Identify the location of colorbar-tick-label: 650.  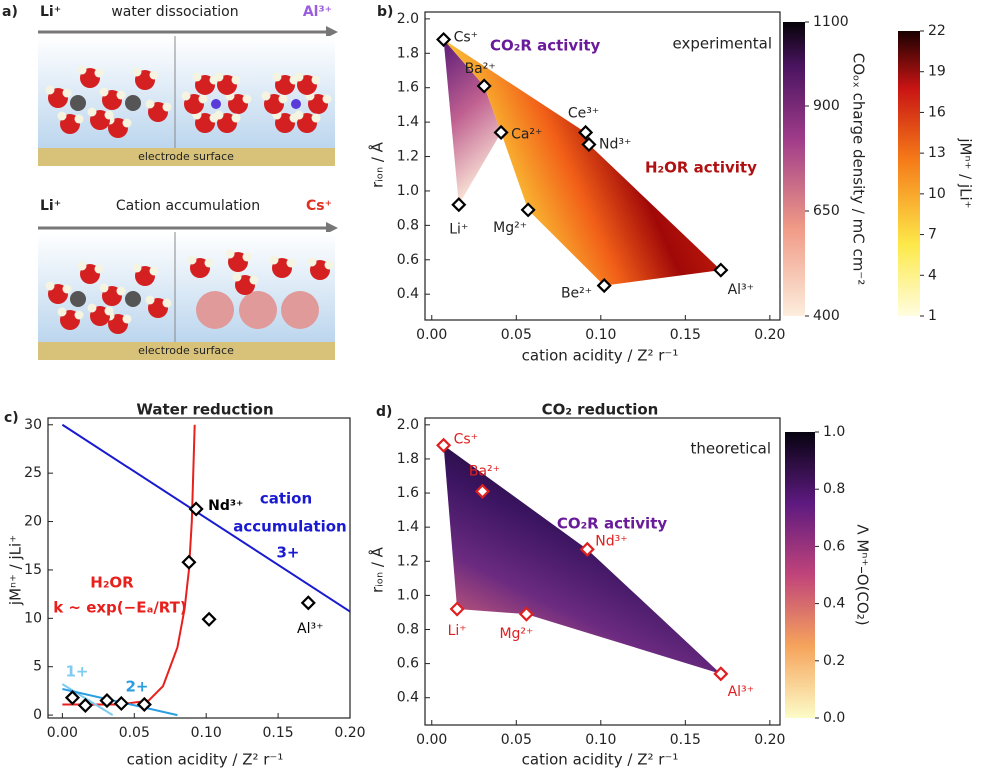
(826, 211).